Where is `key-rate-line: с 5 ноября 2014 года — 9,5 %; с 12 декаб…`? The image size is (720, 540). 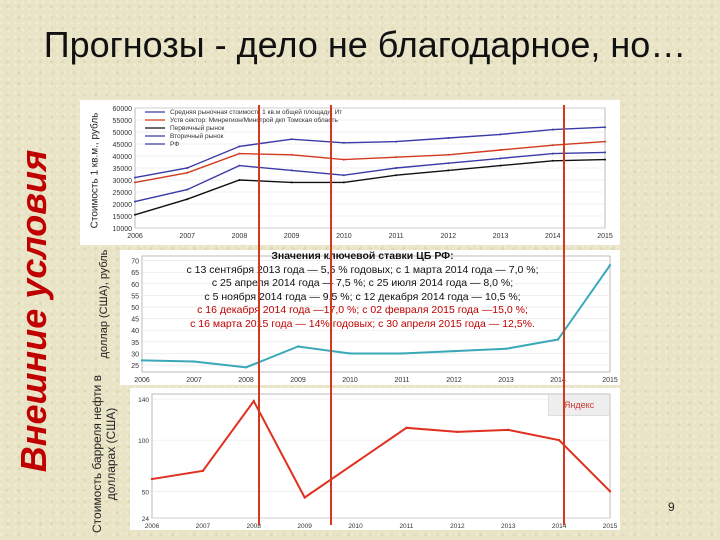
key-rate-line: с 5 ноября 2014 года — 9,5 %; с 12 декаб… is located at coordinates (362, 296).